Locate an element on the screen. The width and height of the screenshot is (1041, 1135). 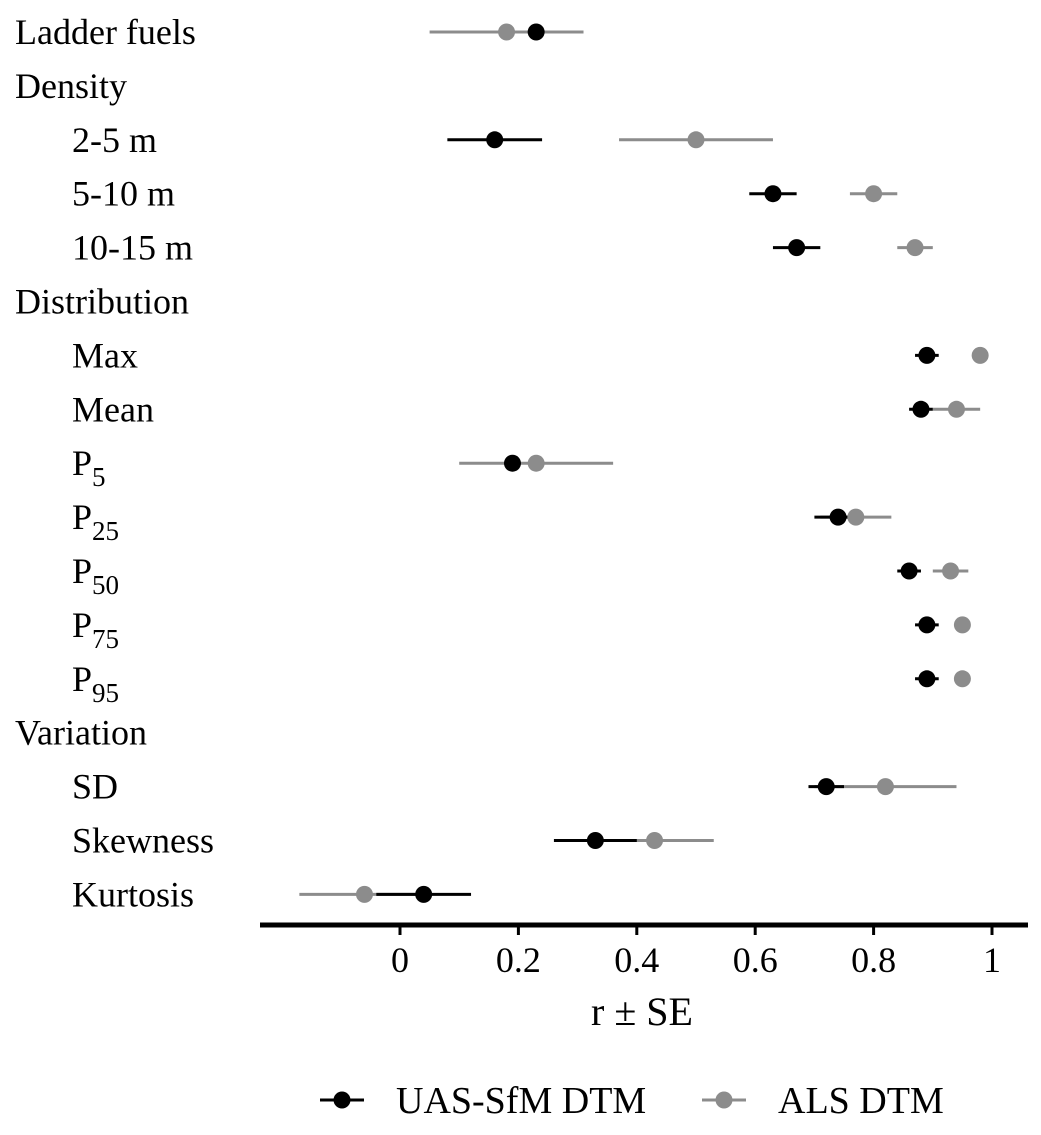
als-max-point is located at coordinates (980, 355).